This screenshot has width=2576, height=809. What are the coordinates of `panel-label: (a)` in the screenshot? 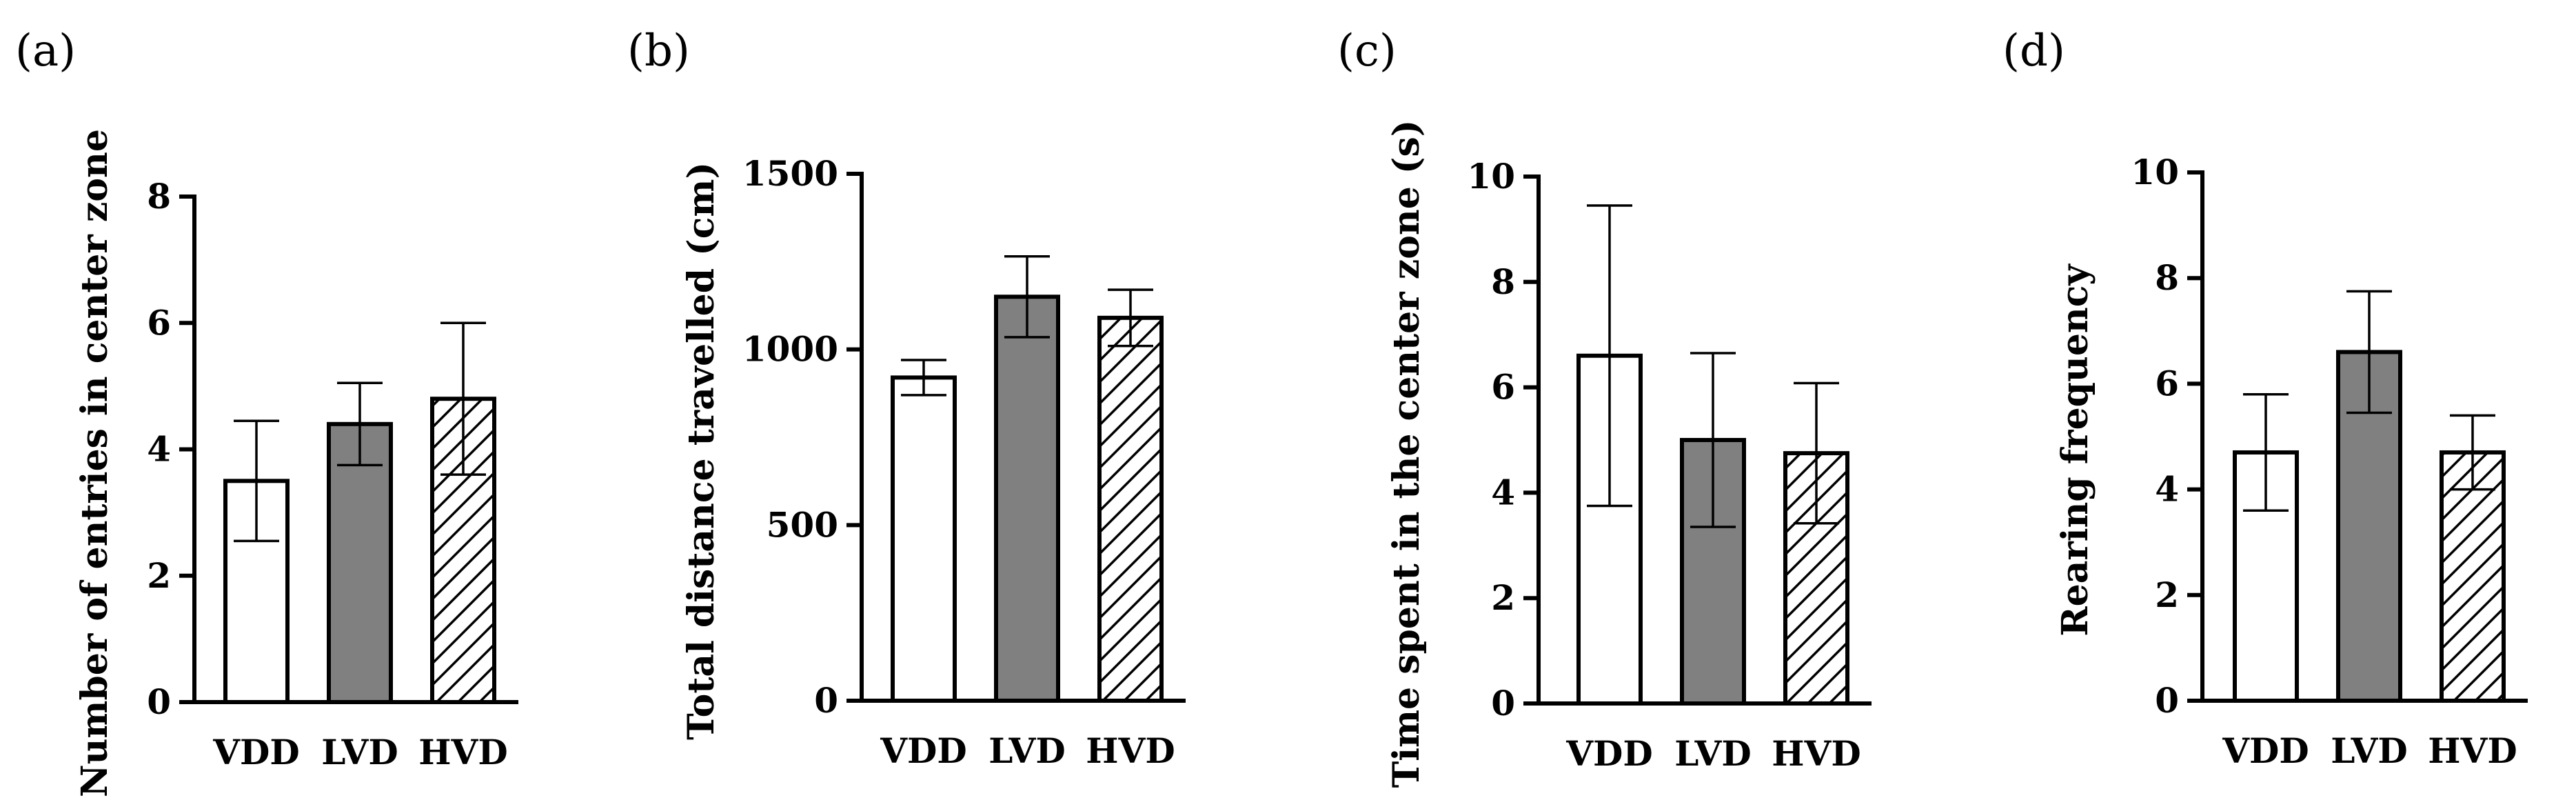 It's located at (45, 51).